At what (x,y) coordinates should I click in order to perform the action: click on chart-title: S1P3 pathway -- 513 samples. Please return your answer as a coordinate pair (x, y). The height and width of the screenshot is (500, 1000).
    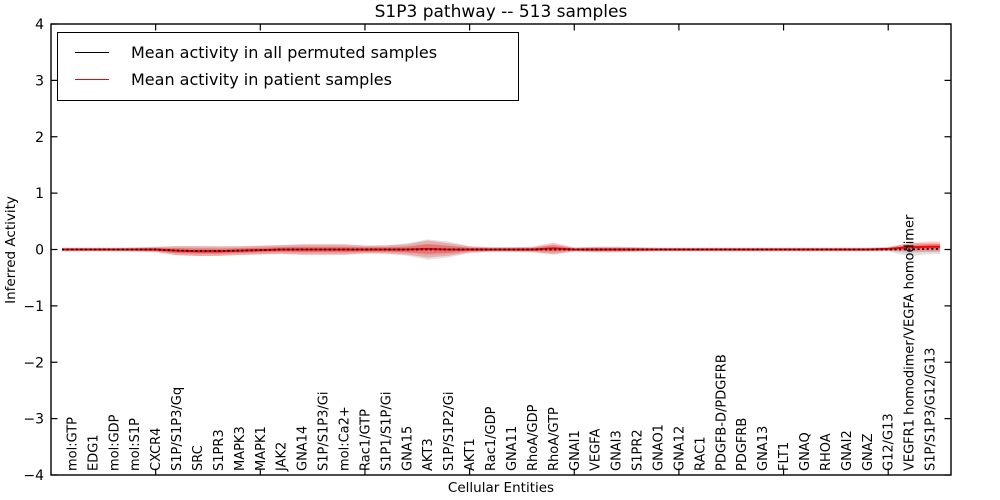
    Looking at the image, I should click on (501, 12).